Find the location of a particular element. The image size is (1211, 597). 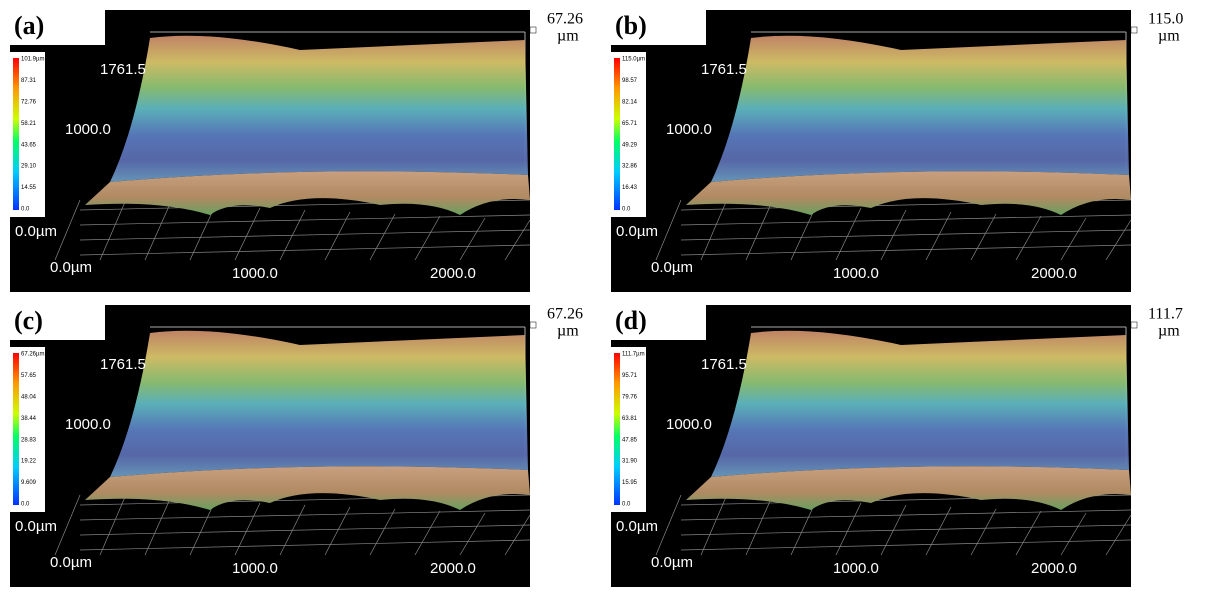

panel-label: (c) is located at coordinates (28, 320).